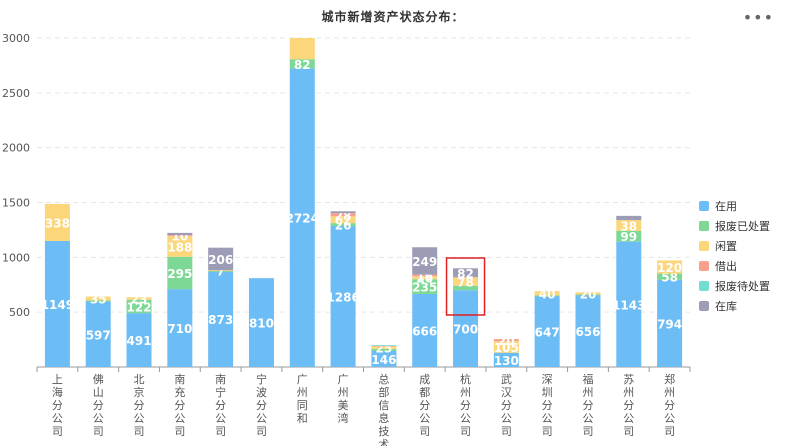  I want to click on data-label: 105, so click(506, 348).